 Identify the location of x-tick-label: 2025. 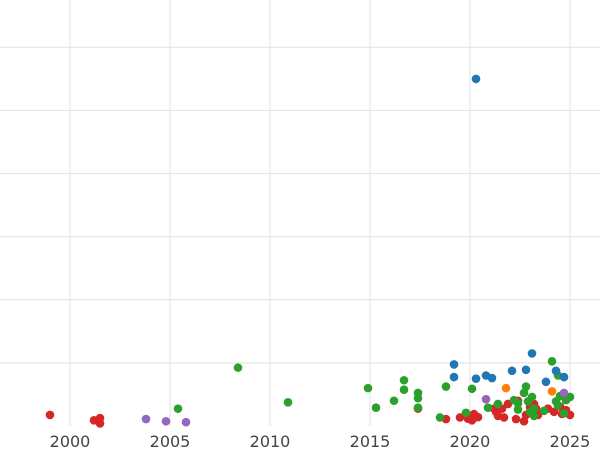
(570, 441).